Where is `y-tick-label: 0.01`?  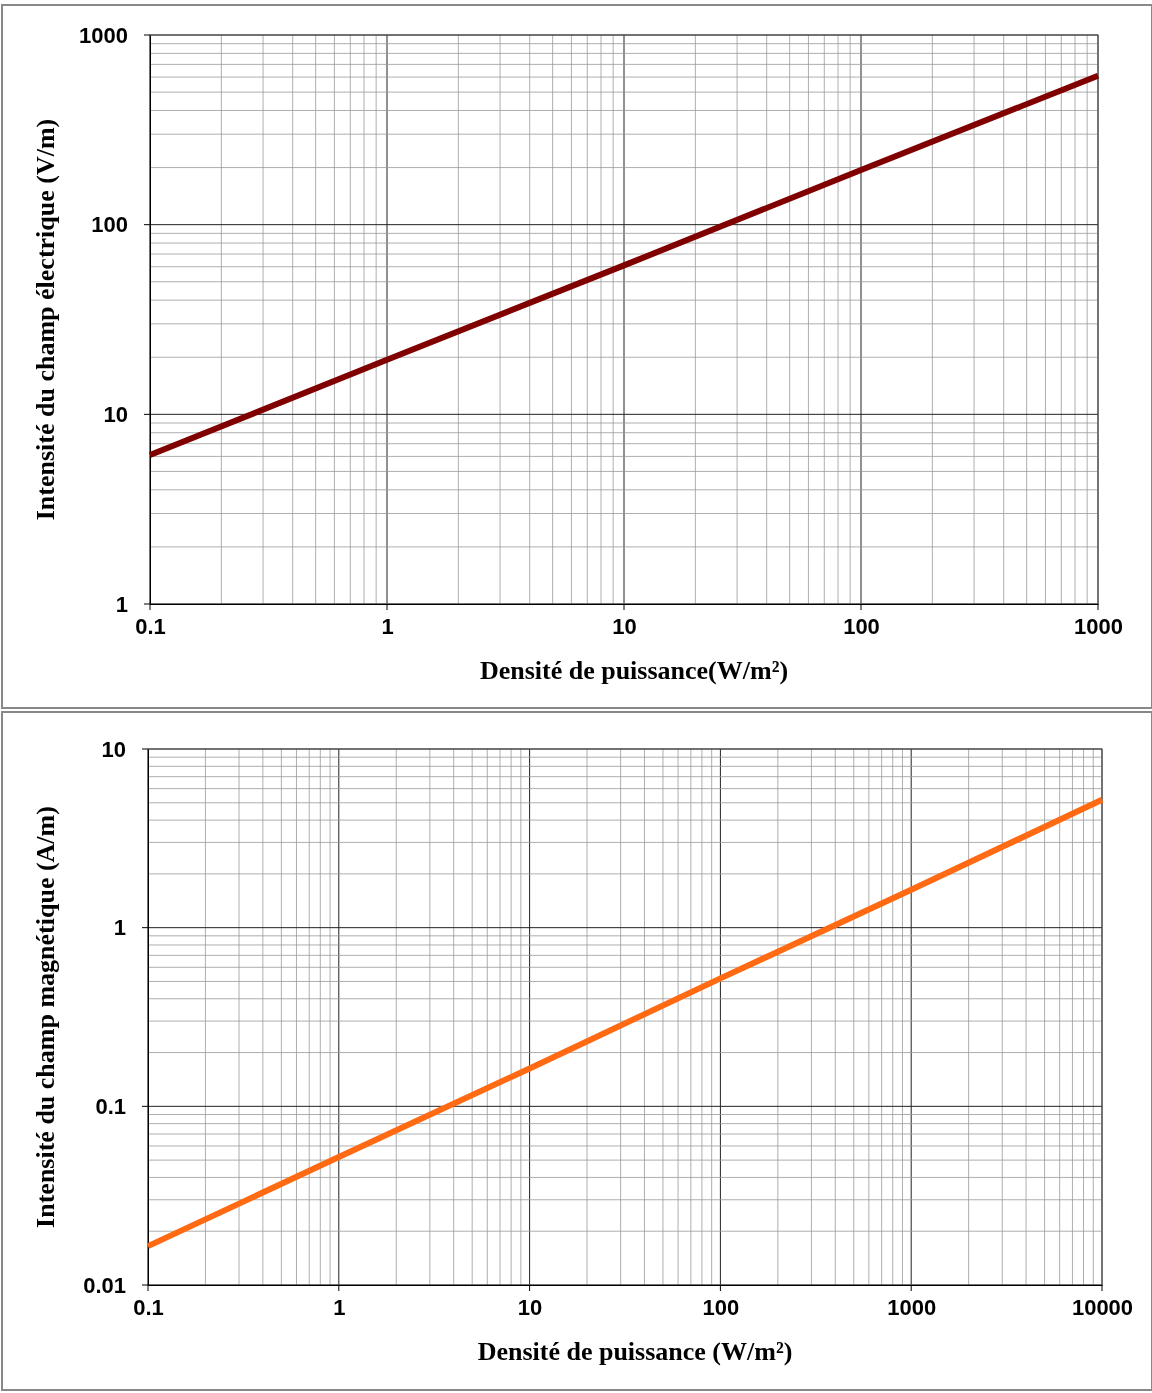 y-tick-label: 0.01 is located at coordinates (104, 1285).